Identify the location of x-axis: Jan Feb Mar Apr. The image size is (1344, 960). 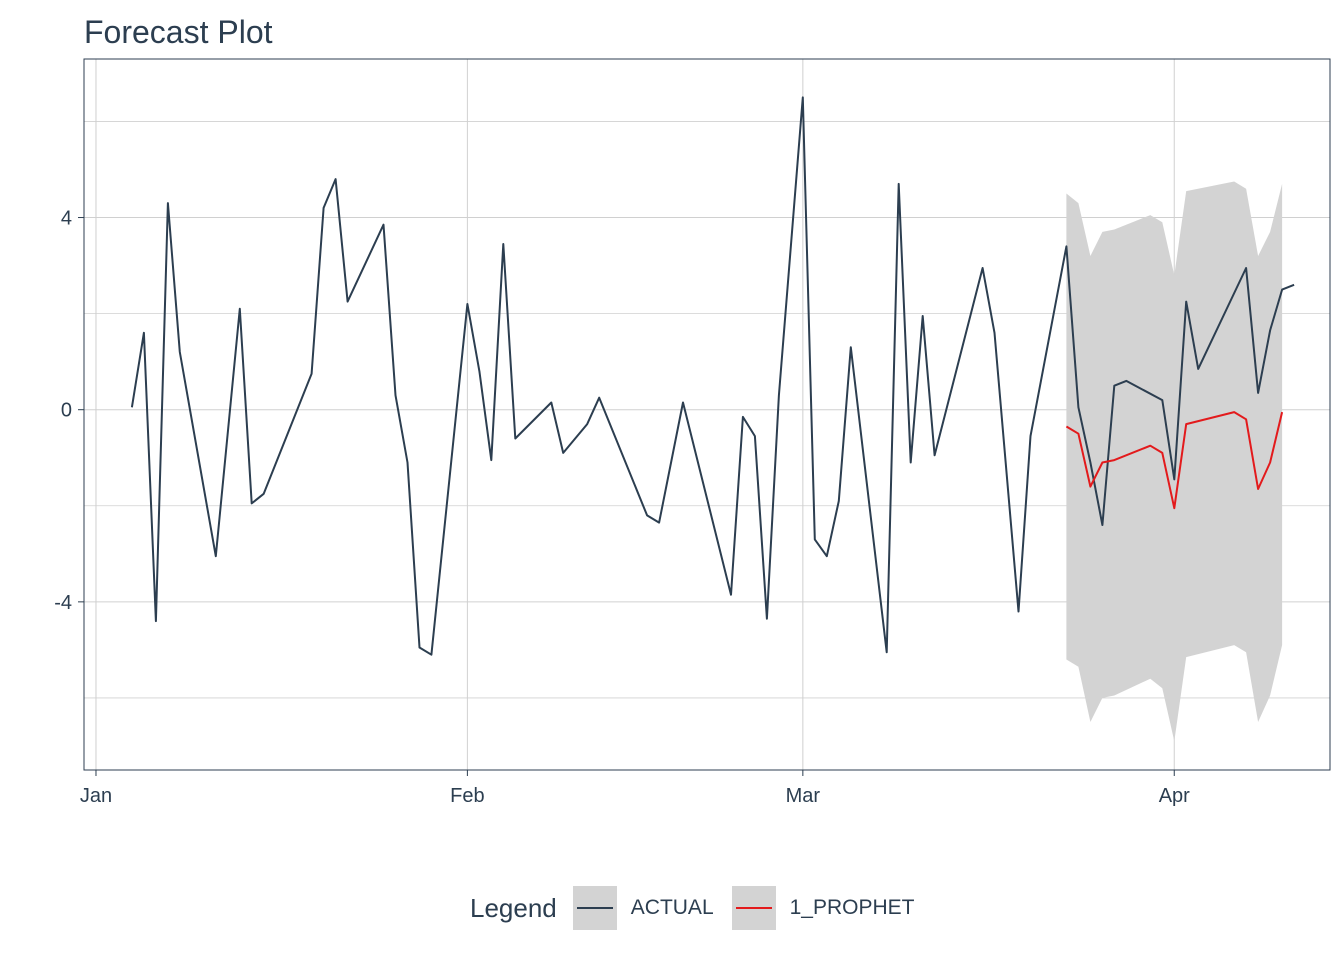
(635, 788).